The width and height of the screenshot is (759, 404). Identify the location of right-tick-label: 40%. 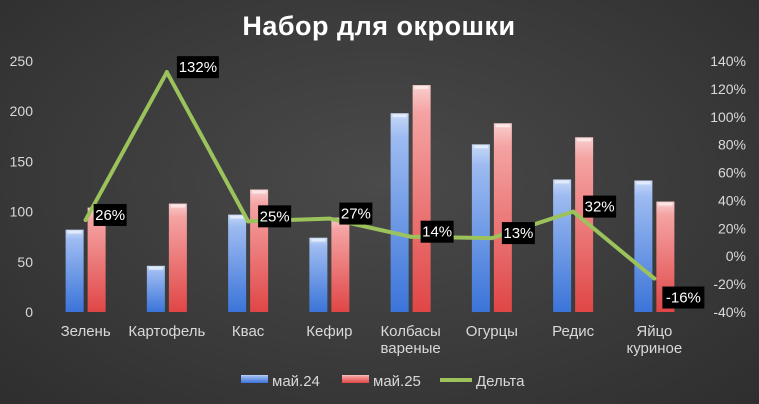
(732, 200).